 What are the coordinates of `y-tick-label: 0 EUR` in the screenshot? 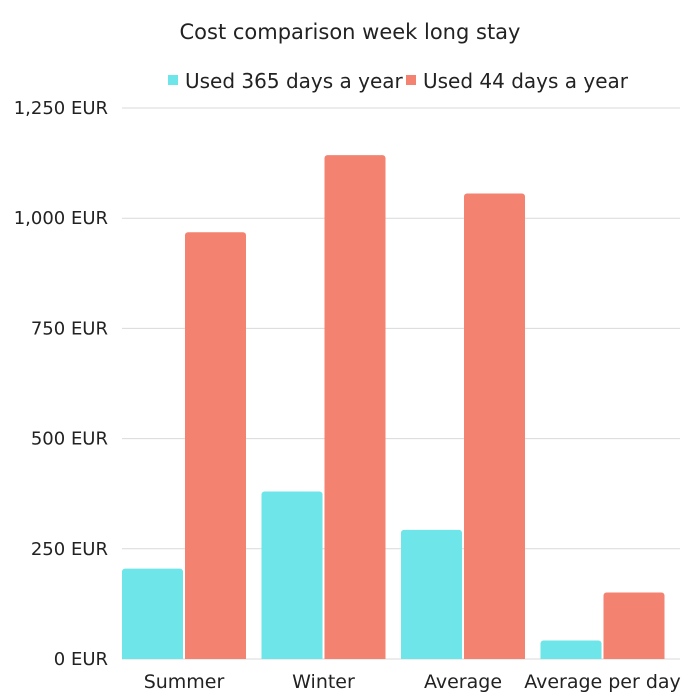 It's located at (81, 659).